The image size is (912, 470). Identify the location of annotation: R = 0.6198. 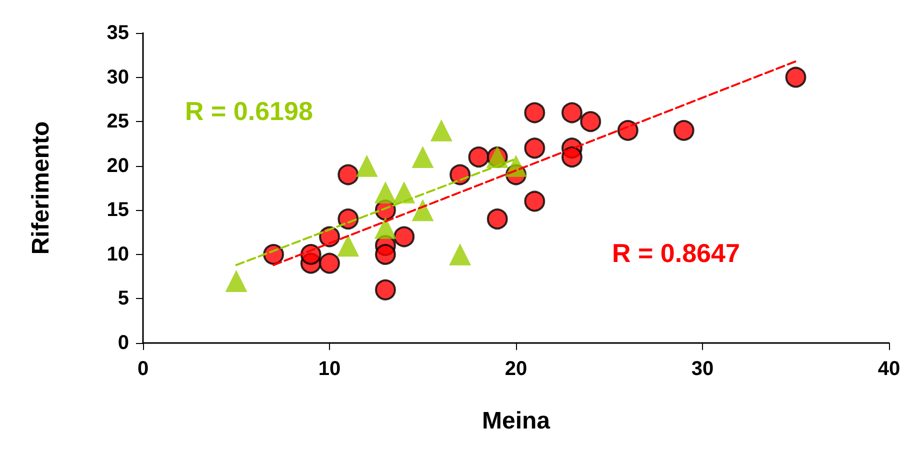
(249, 111).